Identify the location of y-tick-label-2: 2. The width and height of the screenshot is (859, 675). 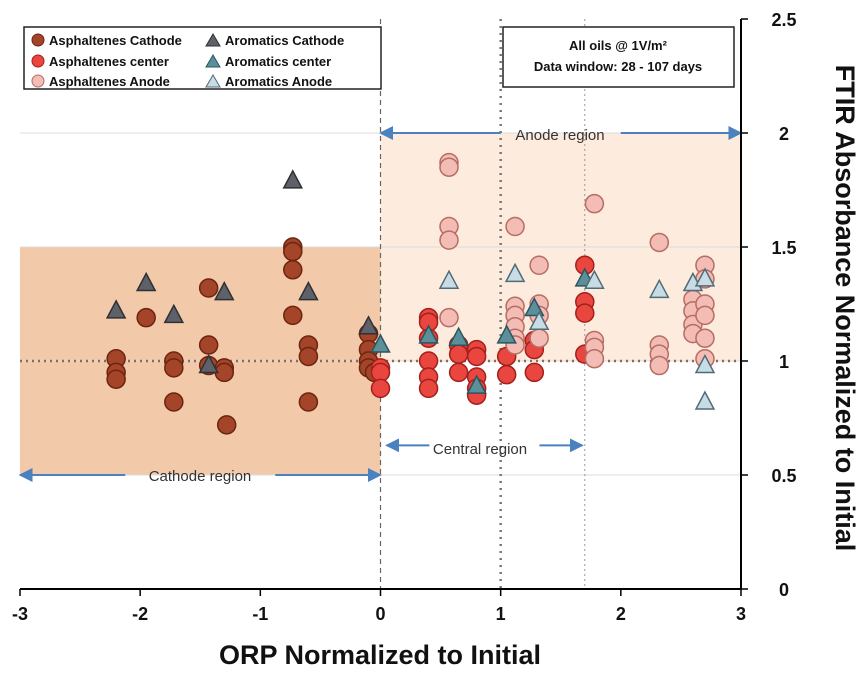
(784, 134).